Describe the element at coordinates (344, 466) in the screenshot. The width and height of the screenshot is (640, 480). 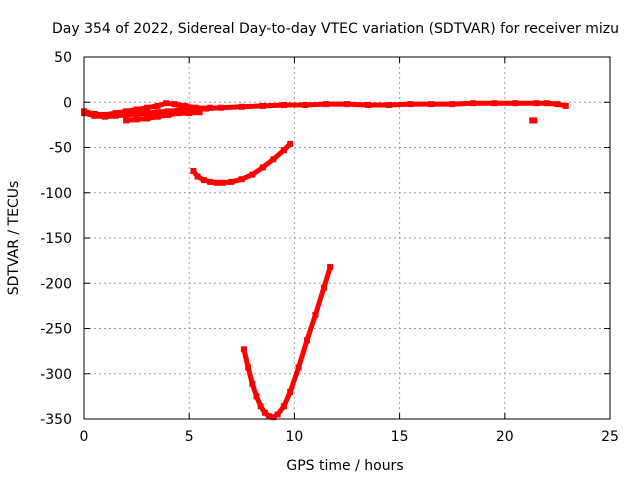
I see `x-axis-label: GPS time / hours` at that location.